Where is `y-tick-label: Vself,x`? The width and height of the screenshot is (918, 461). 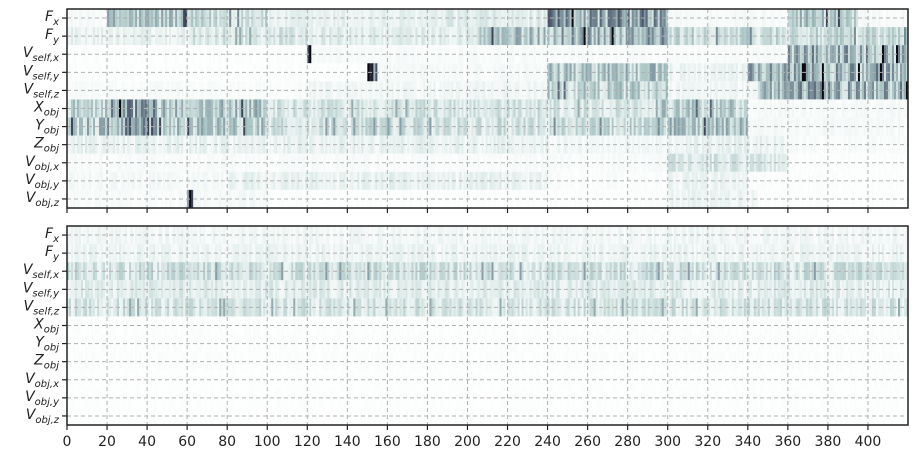 y-tick-label: Vself,x is located at coordinates (41, 54).